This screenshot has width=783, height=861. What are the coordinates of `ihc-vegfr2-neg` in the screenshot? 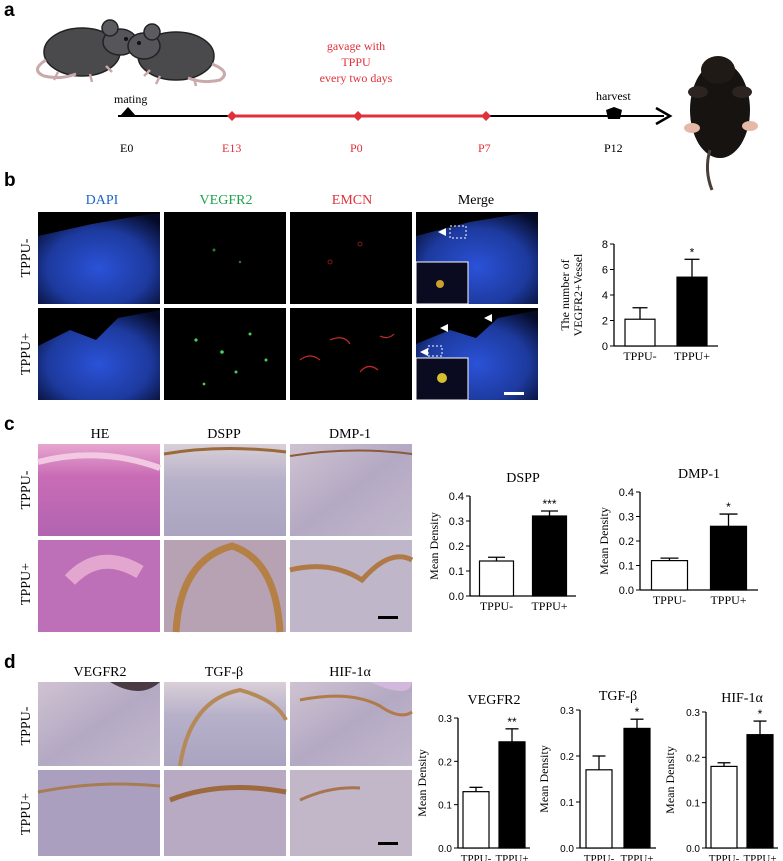 It's located at (99, 724).